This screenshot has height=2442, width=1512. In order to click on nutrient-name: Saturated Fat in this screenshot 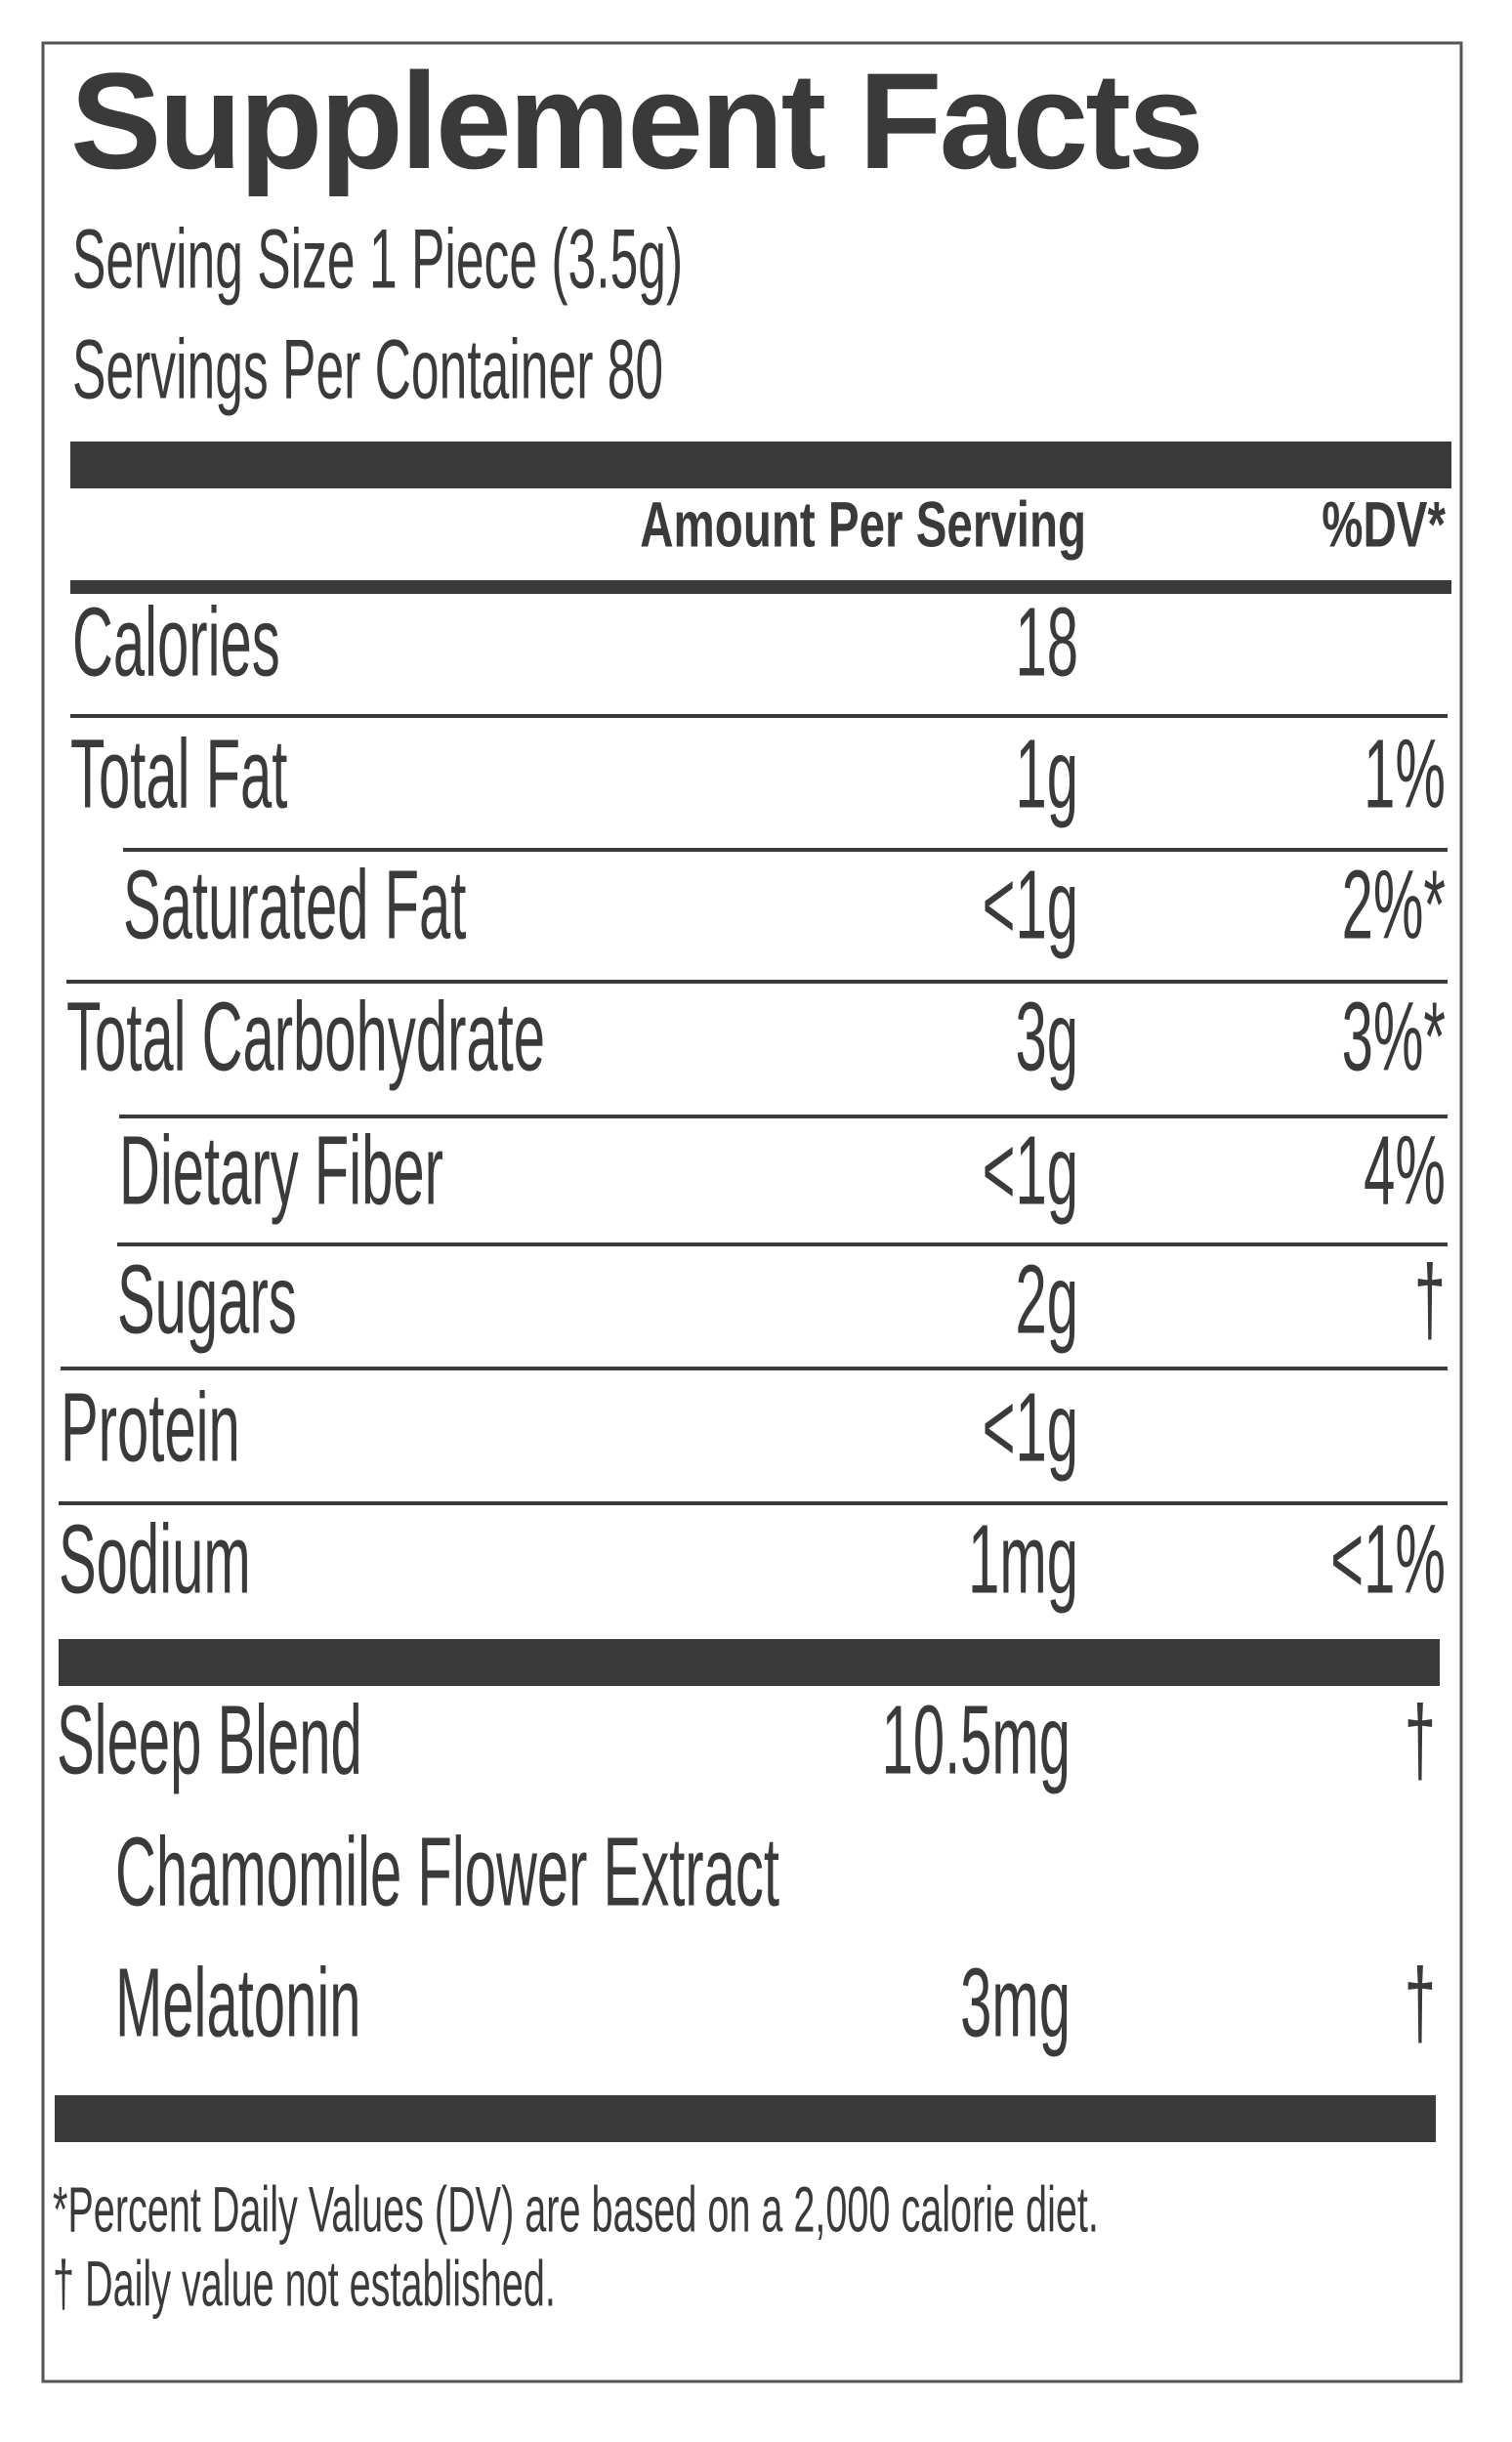, I will do `click(295, 905)`.